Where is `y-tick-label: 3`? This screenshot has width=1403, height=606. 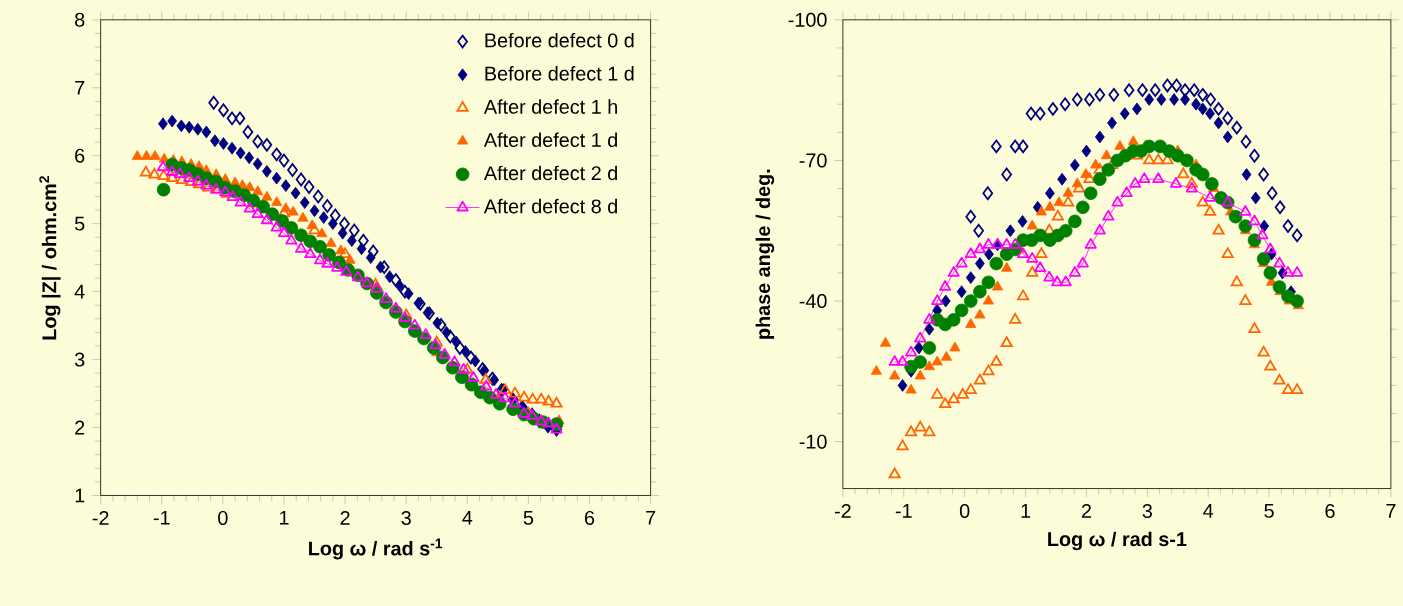
y-tick-label: 3 is located at coordinates (79, 359).